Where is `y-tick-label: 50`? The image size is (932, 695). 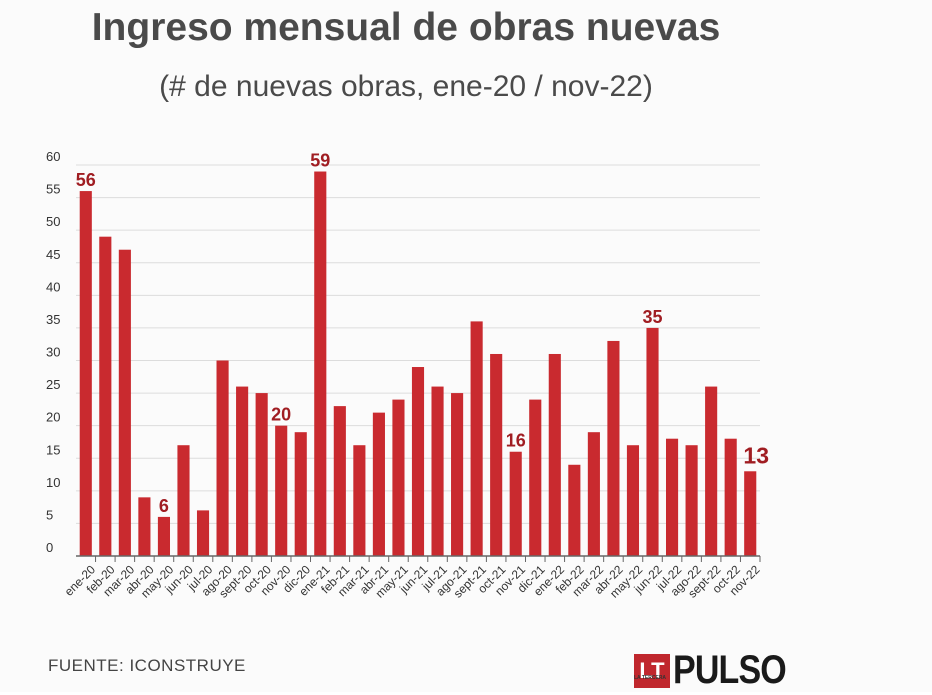 y-tick-label: 50 is located at coordinates (53, 221).